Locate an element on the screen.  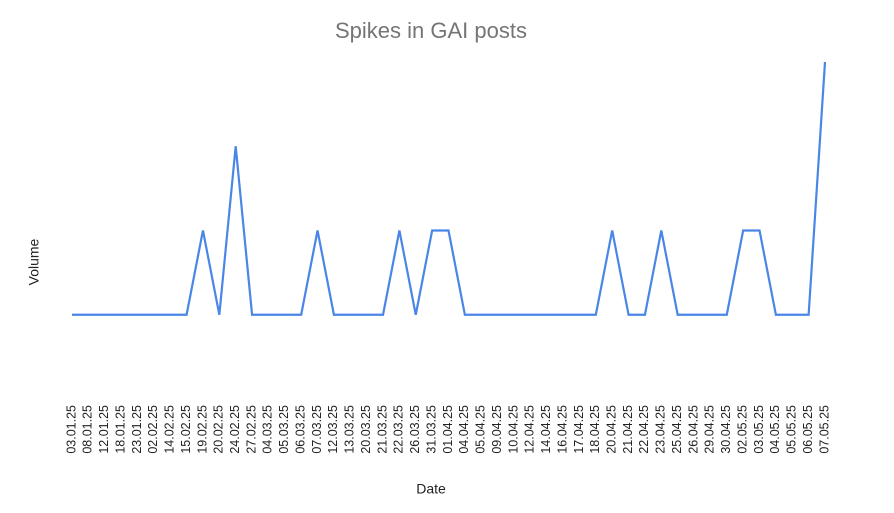
x-tick-label: 07.05.25 is located at coordinates (824, 429).